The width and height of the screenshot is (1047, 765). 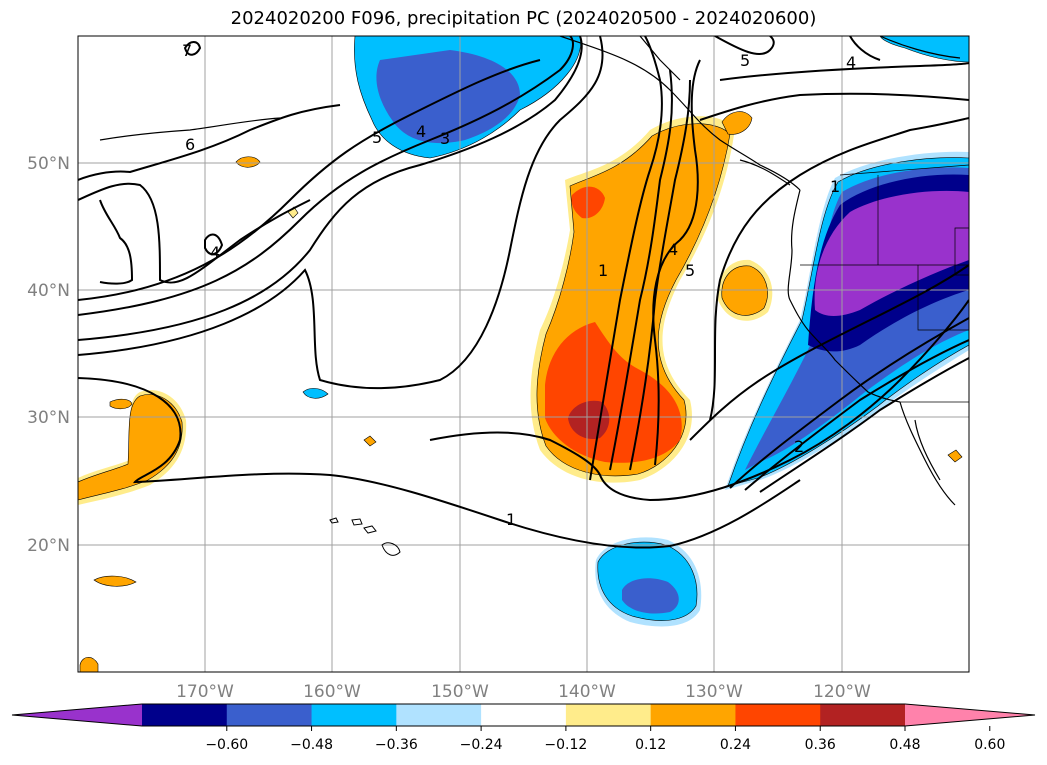 I want to click on lon-label: 160°W, so click(x=332, y=692).